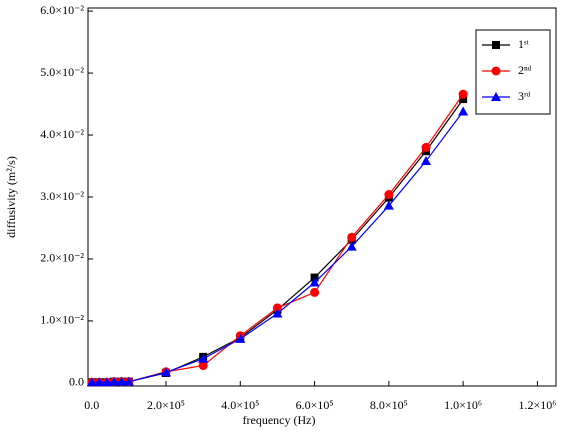 The height and width of the screenshot is (434, 563). I want to click on x-tick-label: 4.0×10⁵, so click(240, 405).